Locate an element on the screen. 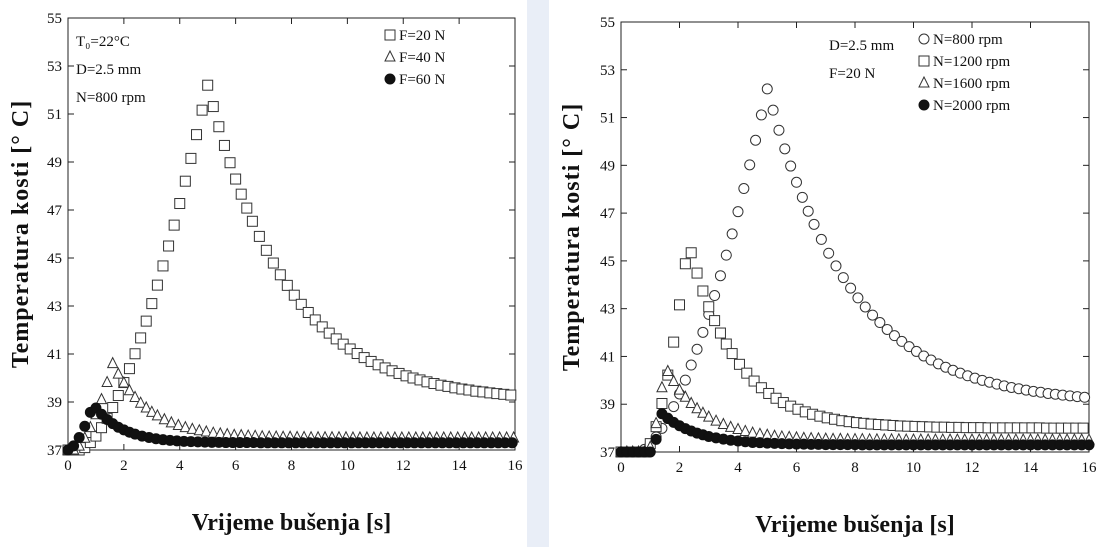 This screenshot has height=547, width=1107. legend-label: N=1600 rpm is located at coordinates (972, 84).